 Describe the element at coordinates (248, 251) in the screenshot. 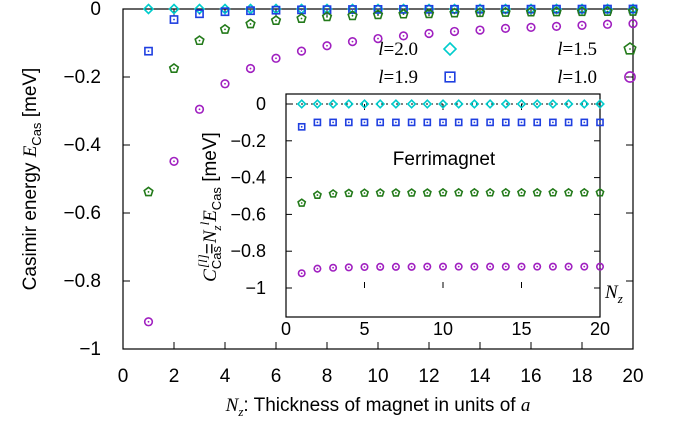

I see `inset-y-tick-label: −0.8` at that location.